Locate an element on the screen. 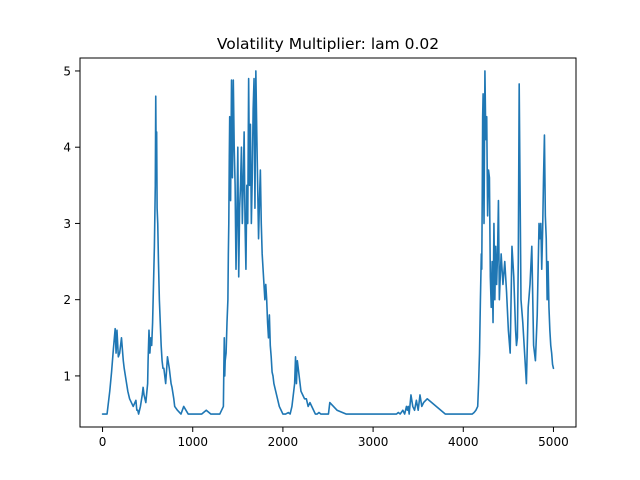 The height and width of the screenshot is (480, 640). y-tick-label: 2 is located at coordinates (67, 300).